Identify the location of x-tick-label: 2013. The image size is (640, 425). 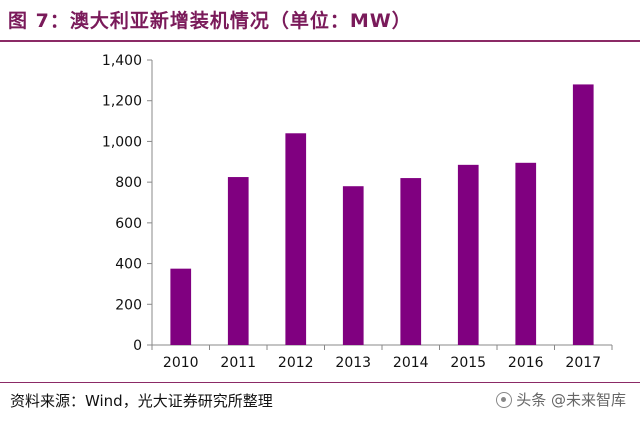
(353, 363).